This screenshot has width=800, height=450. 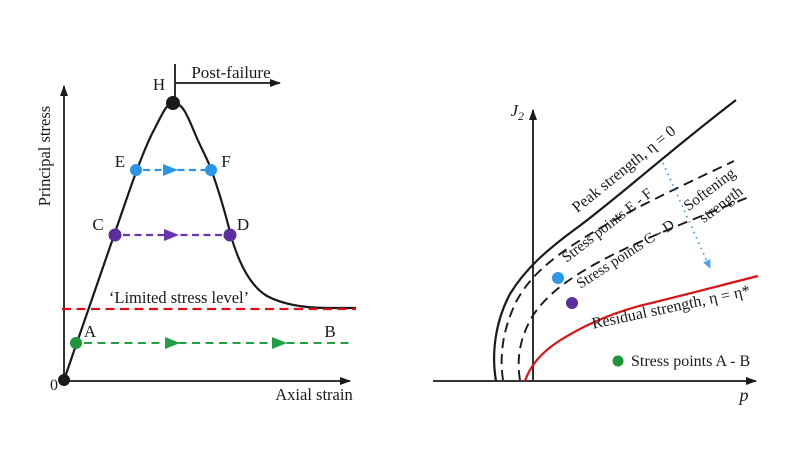 I want to click on residual-label-group: Residual strength, η = η*, so click(x=670, y=308).